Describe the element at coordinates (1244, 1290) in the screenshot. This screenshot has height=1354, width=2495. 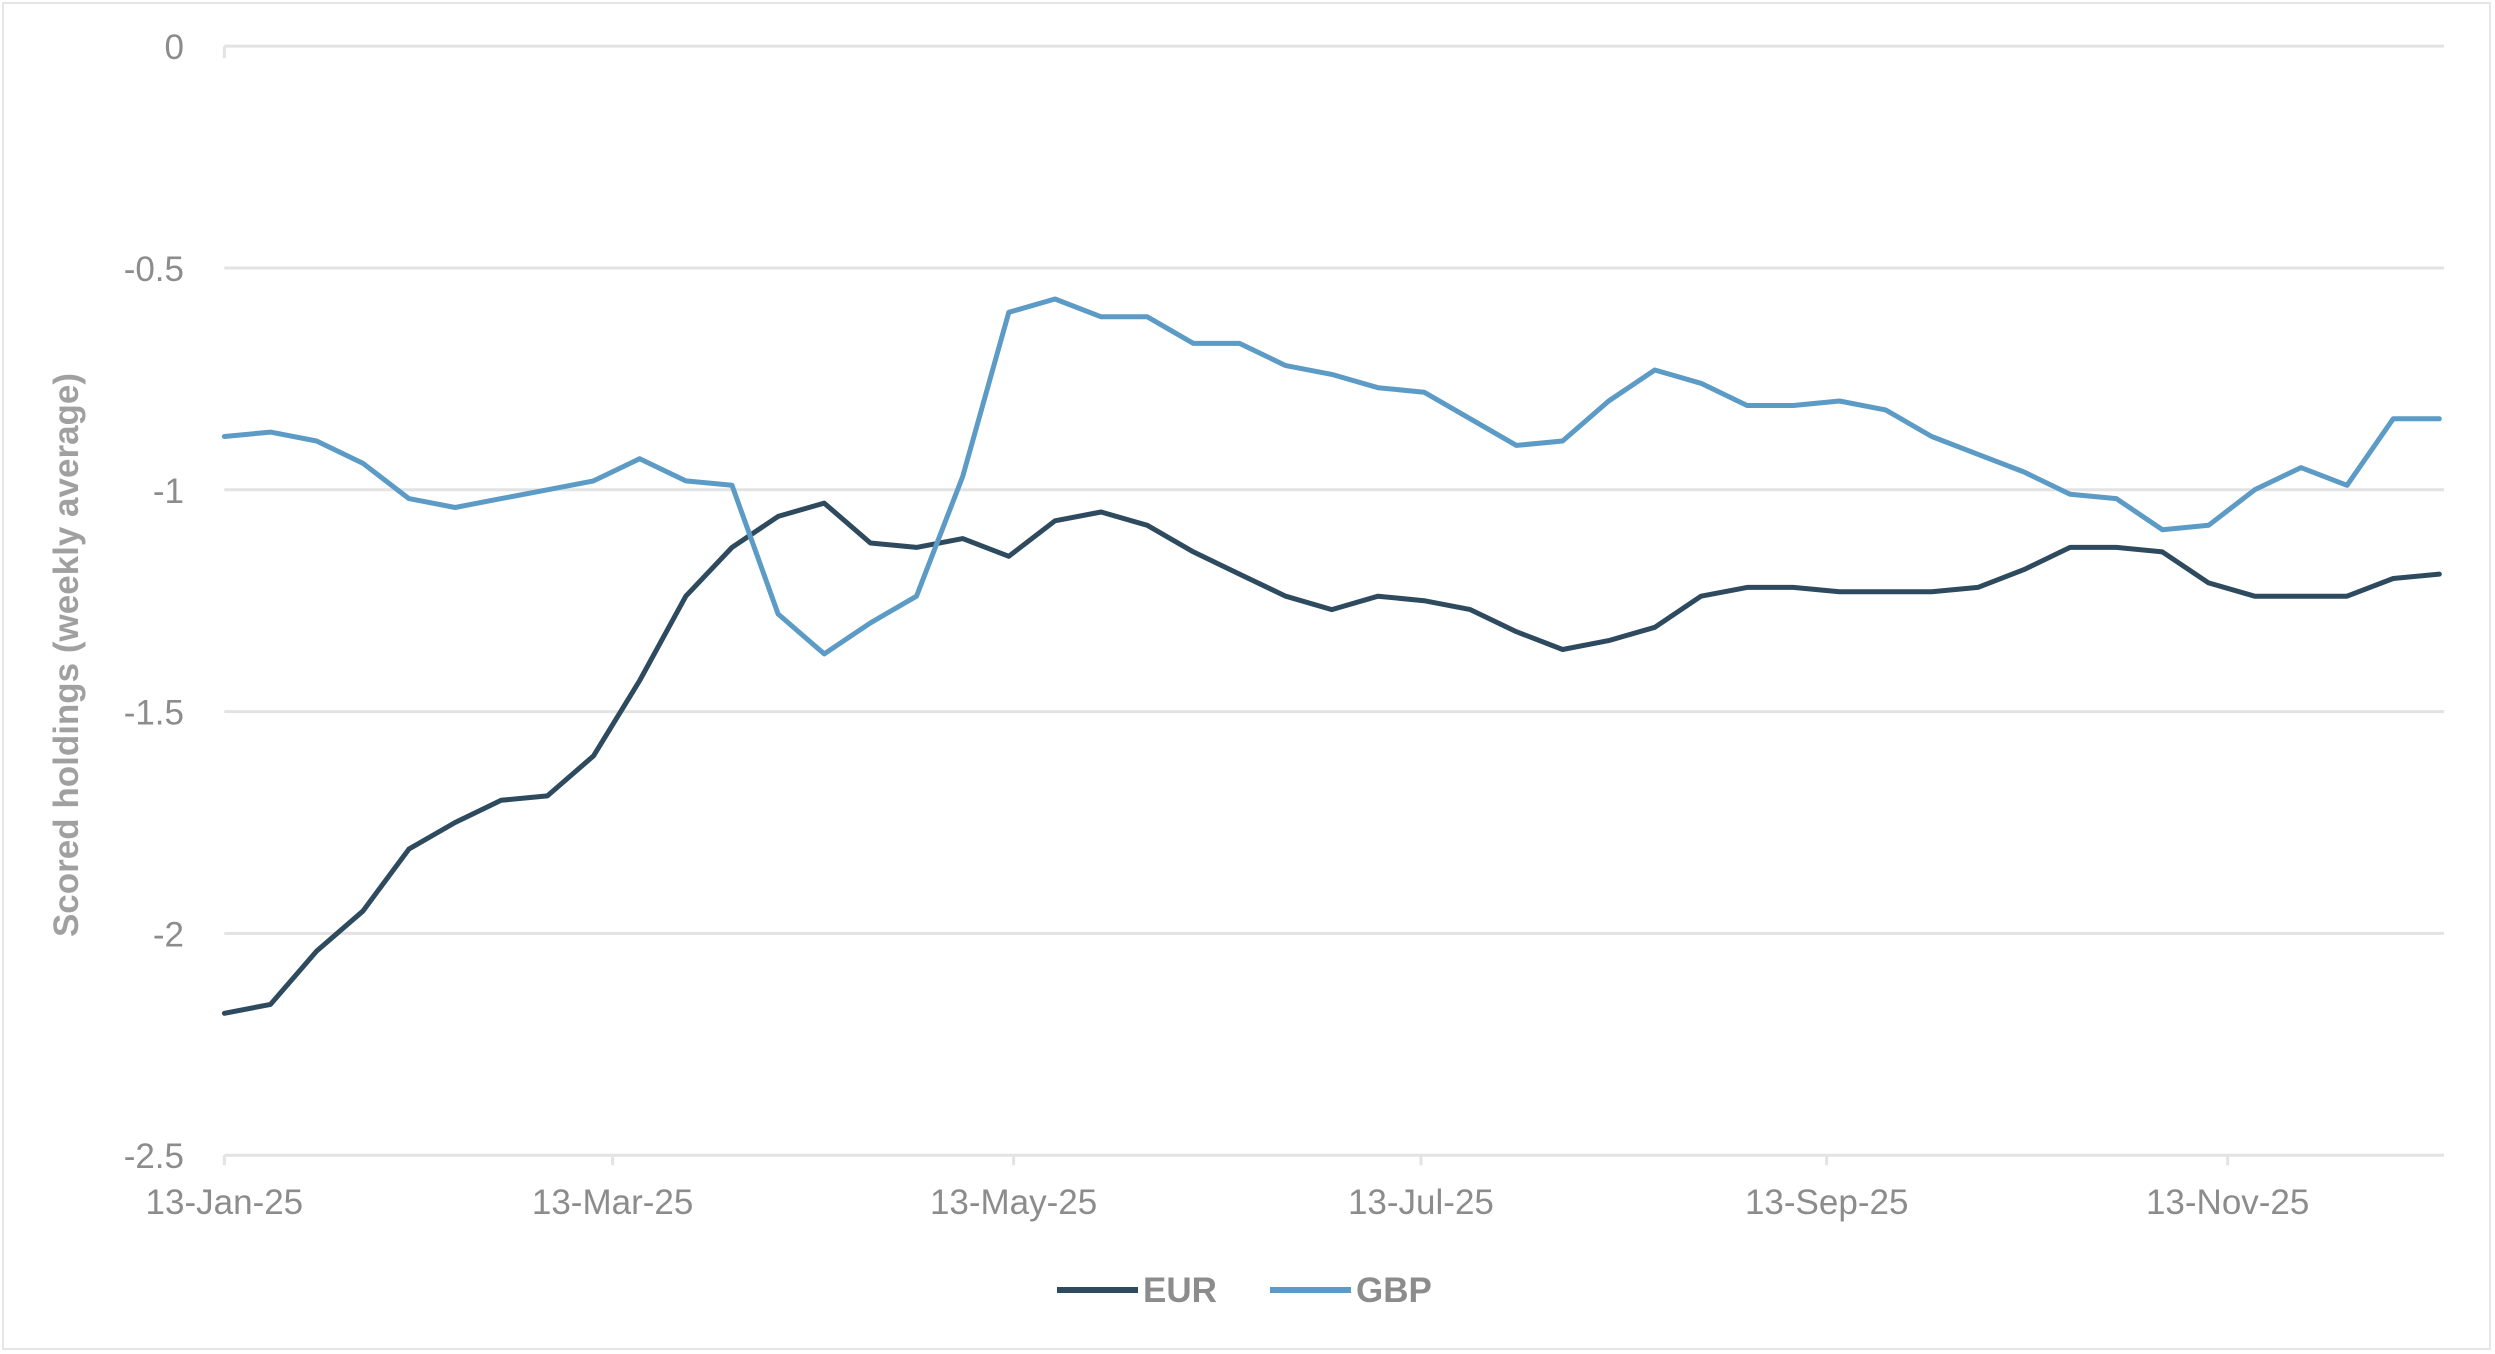
I see `legend: EUR GBP` at that location.